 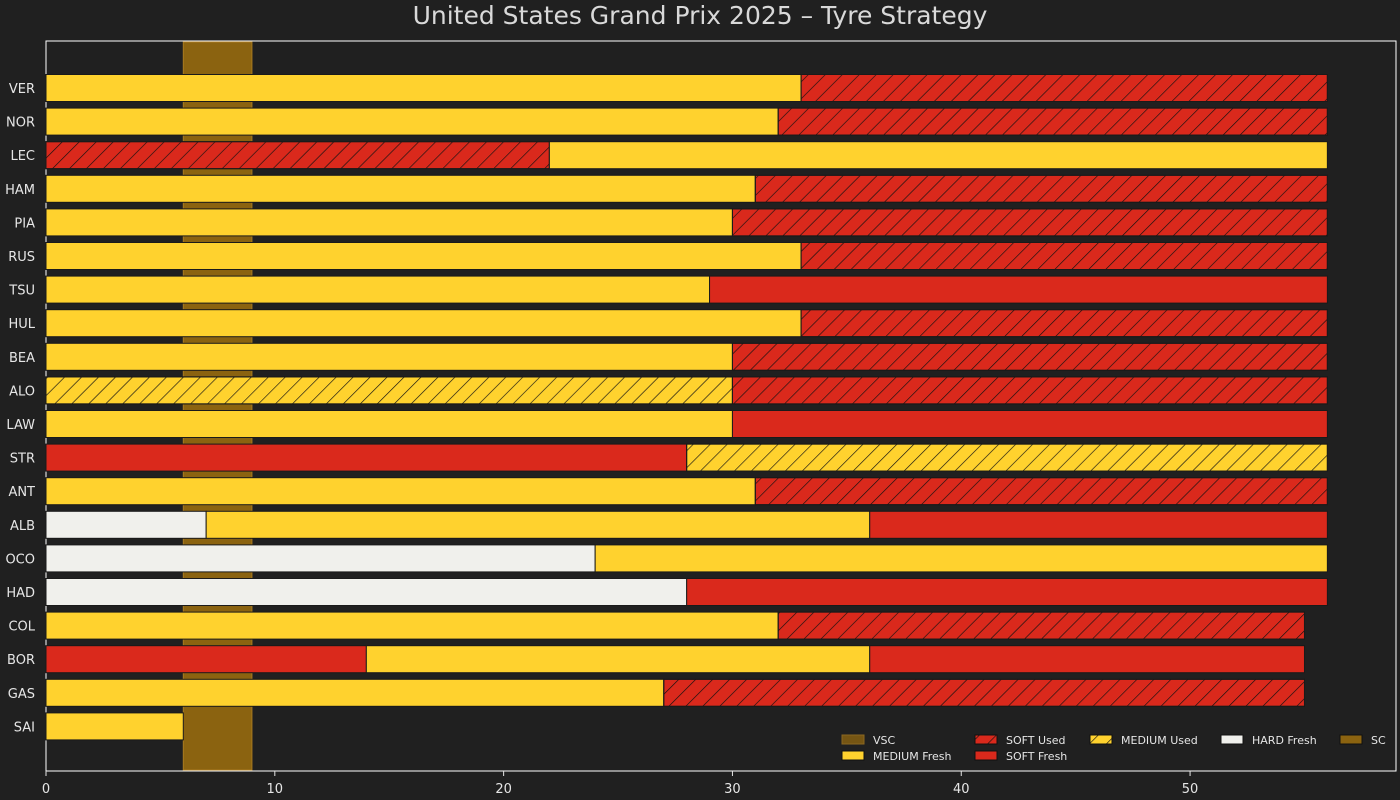 I want to click on driver-label-had: HAD, so click(x=20, y=593).